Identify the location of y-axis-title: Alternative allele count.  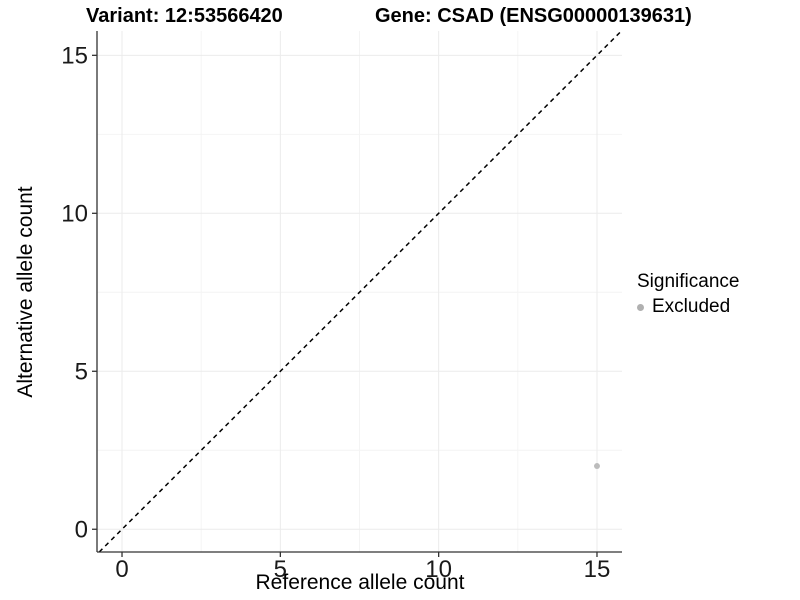
(25, 292).